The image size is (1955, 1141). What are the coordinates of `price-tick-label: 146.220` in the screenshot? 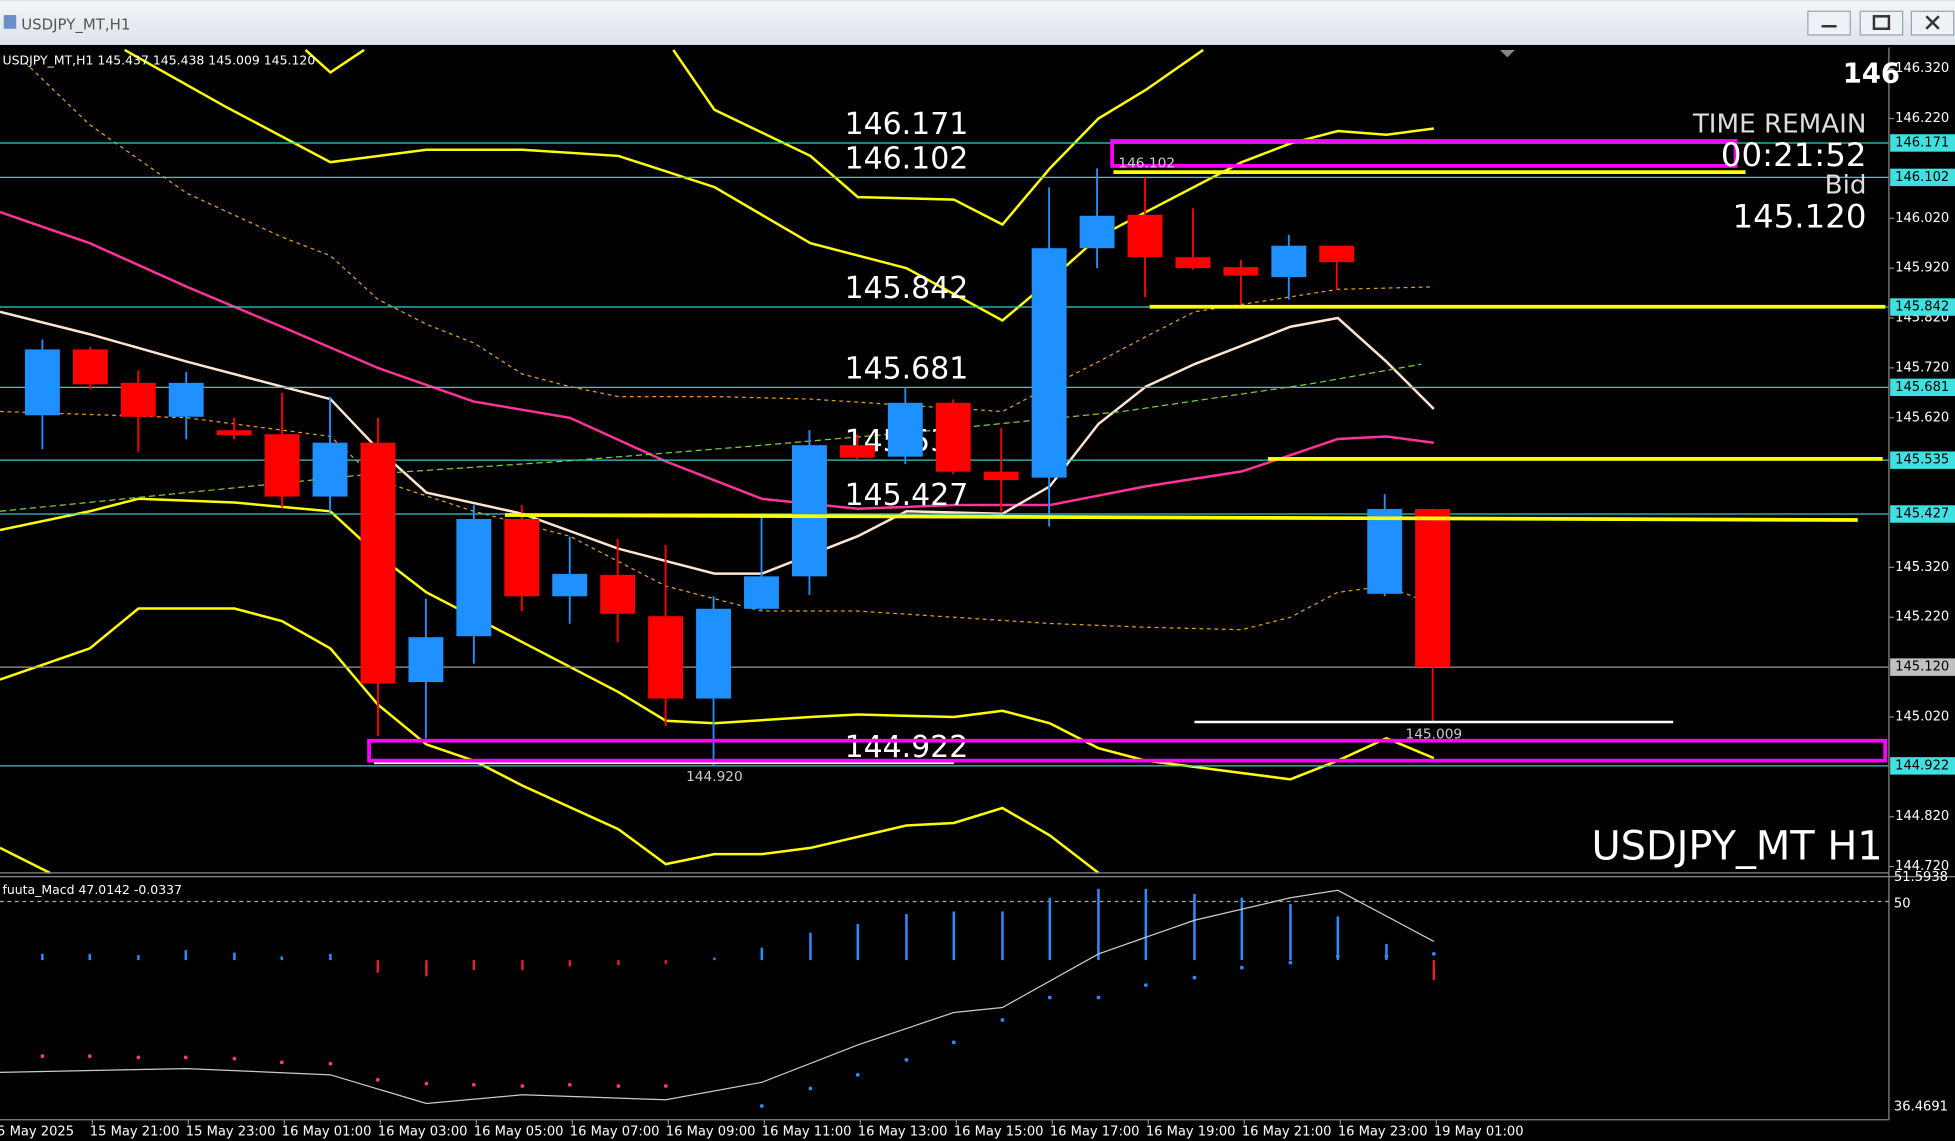 It's located at (1922, 118).